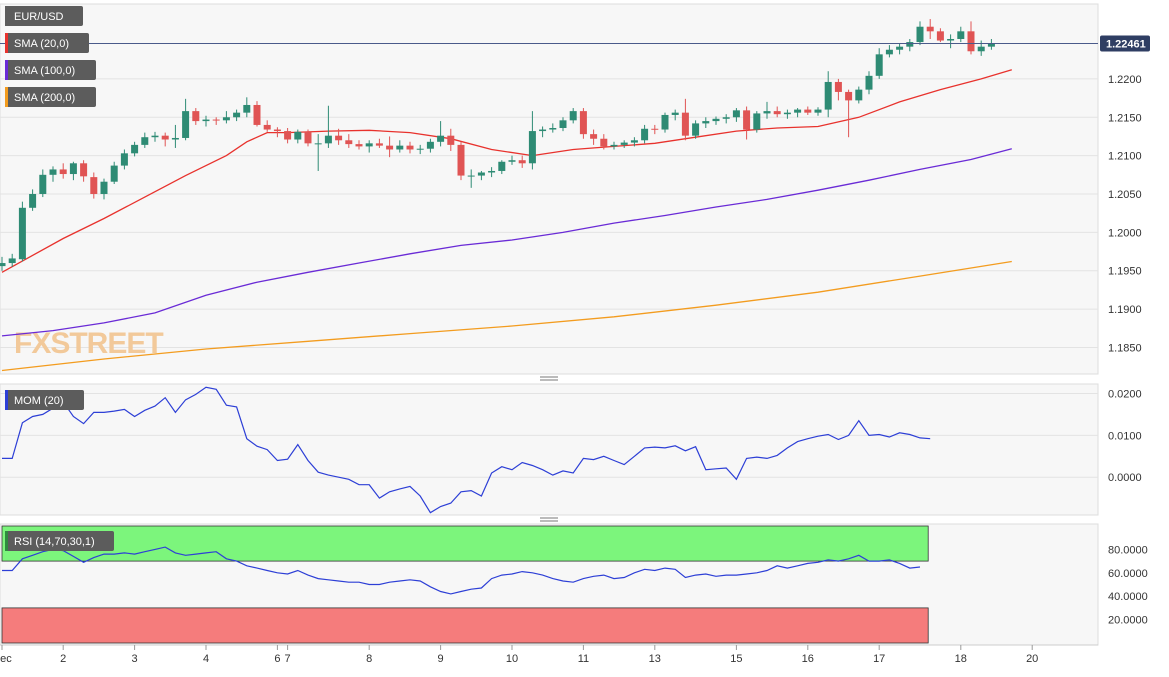 Image resolution: width=1169 pixels, height=677 pixels. Describe the element at coordinates (1125, 272) in the screenshot. I see `price-tick-label: 1.1950` at that location.